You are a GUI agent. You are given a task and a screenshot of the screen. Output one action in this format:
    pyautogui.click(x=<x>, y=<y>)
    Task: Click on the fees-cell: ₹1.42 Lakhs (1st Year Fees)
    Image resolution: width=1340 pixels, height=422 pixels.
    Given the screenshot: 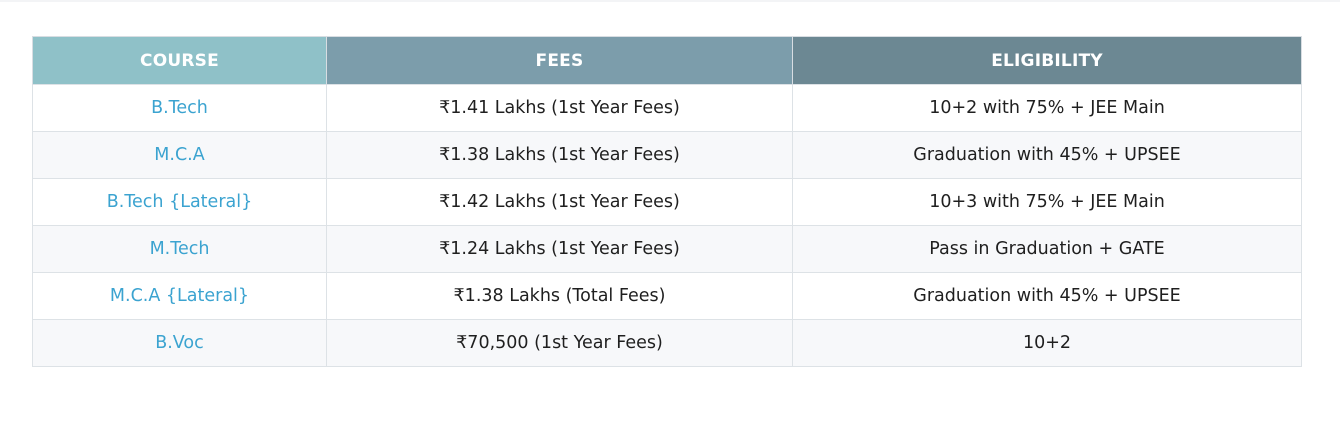 What is the action you would take?
    pyautogui.click(x=559, y=202)
    